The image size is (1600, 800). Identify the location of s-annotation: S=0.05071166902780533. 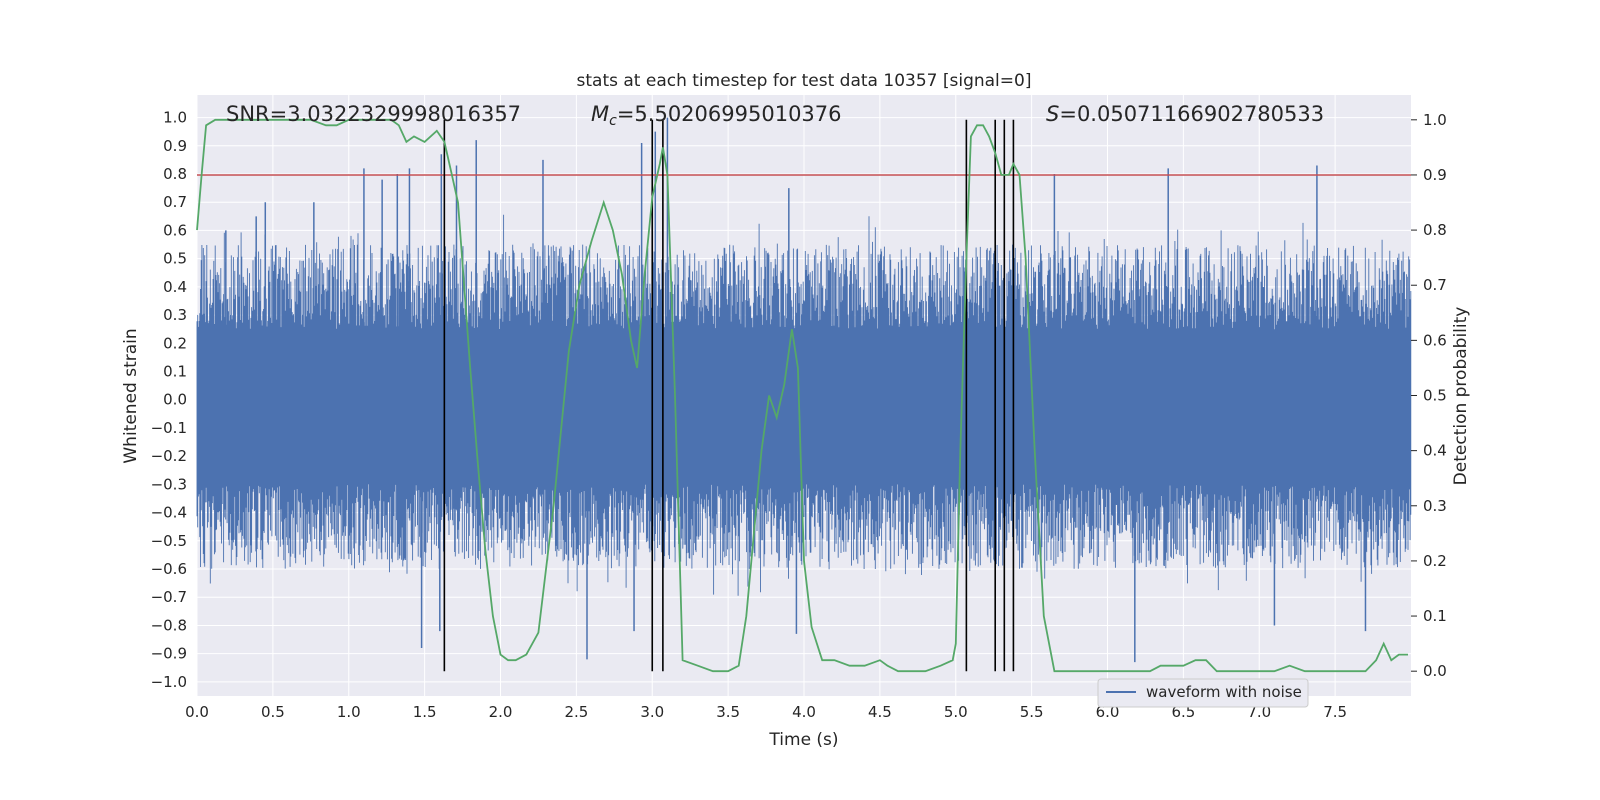
(1185, 114).